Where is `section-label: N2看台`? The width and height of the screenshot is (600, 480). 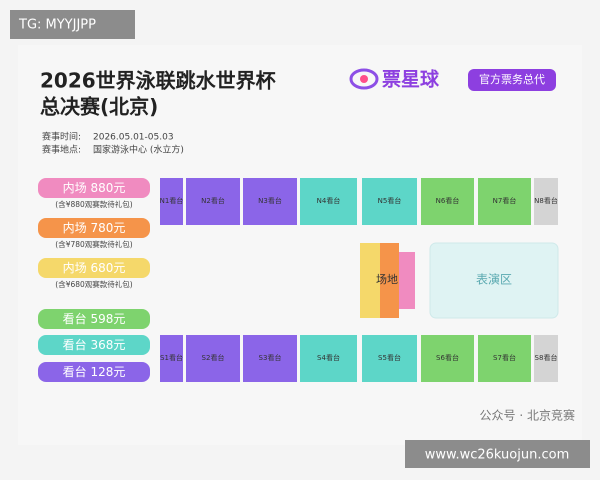 section-label: N2看台 is located at coordinates (213, 200).